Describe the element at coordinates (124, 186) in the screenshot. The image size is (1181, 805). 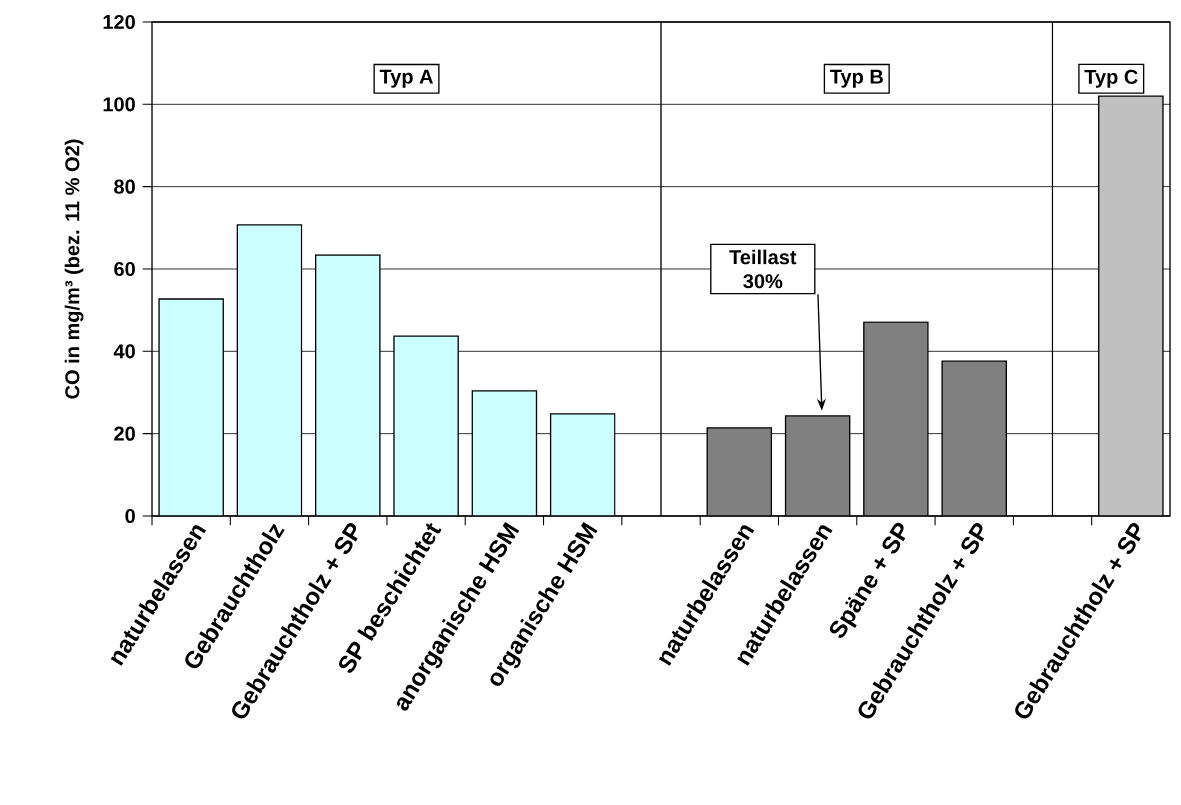
I see `y-tick-label: 80` at that location.